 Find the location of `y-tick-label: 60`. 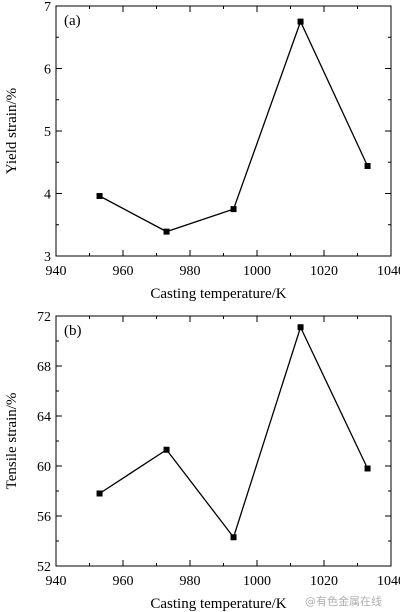

y-tick-label: 60 is located at coordinates (44, 467).